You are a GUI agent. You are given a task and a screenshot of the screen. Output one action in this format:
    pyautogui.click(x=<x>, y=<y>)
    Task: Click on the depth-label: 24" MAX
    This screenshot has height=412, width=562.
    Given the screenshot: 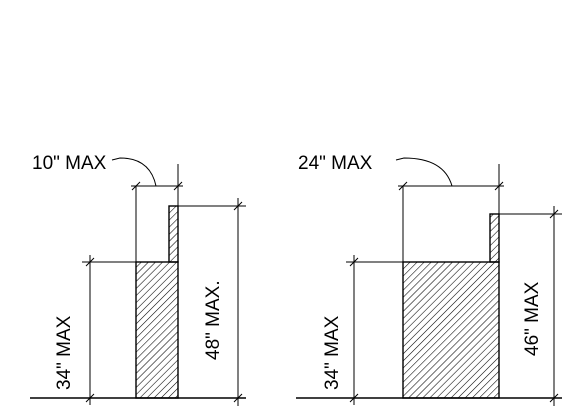 What is the action you would take?
    pyautogui.click(x=335, y=163)
    